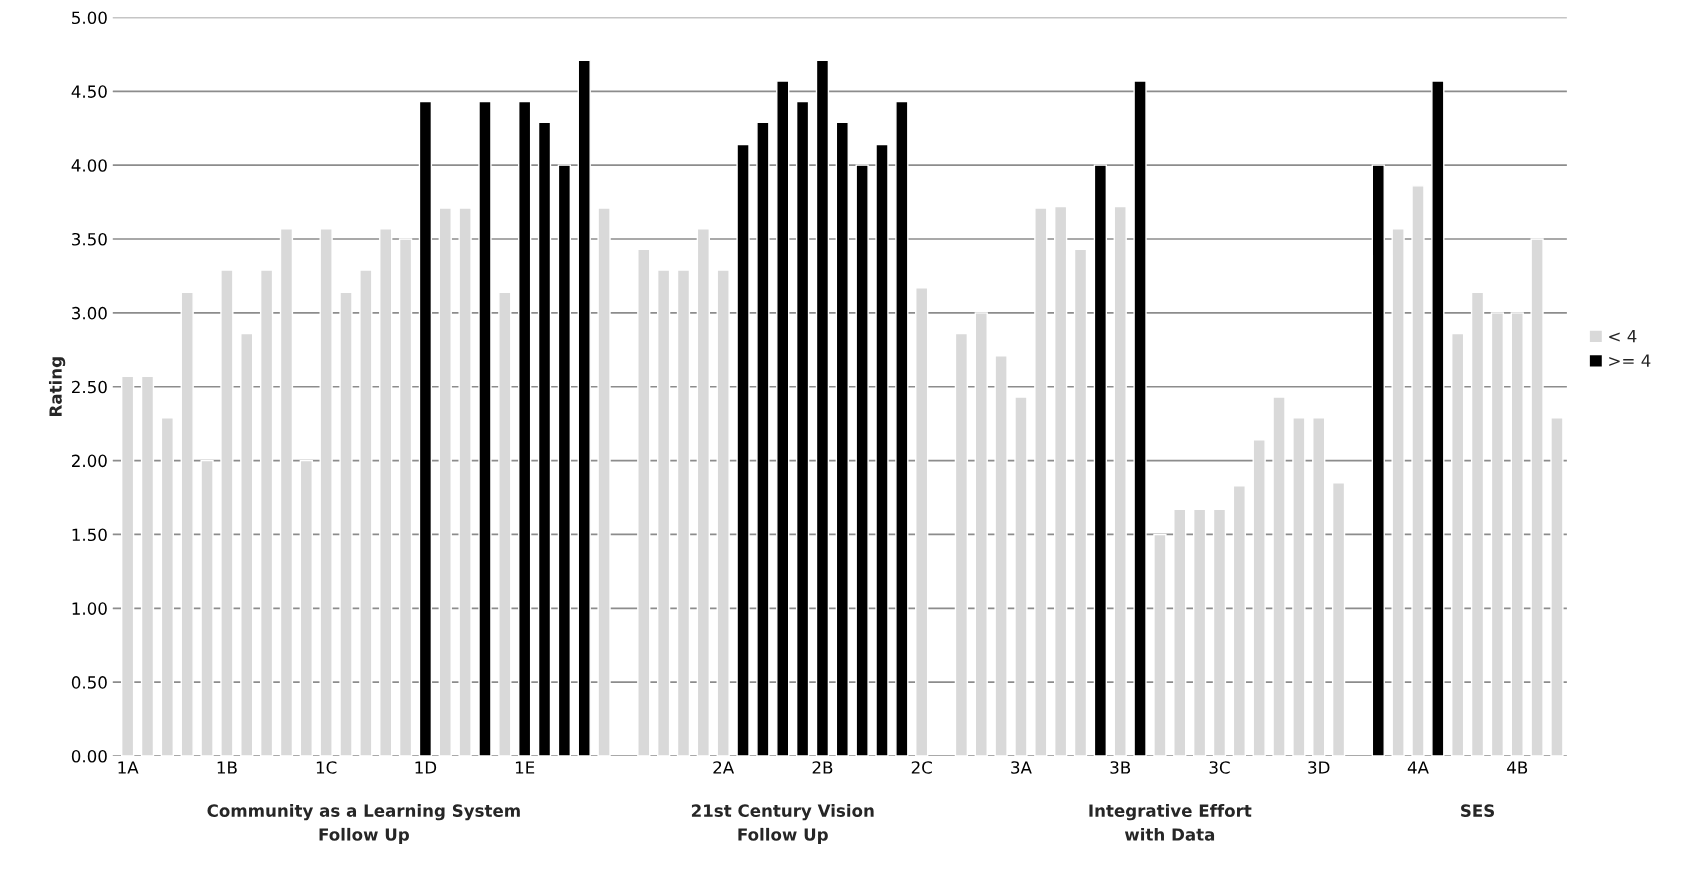 This screenshot has height=873, width=1683. Describe the element at coordinates (128, 767) in the screenshot. I see `x-tick-label: 1A` at that location.